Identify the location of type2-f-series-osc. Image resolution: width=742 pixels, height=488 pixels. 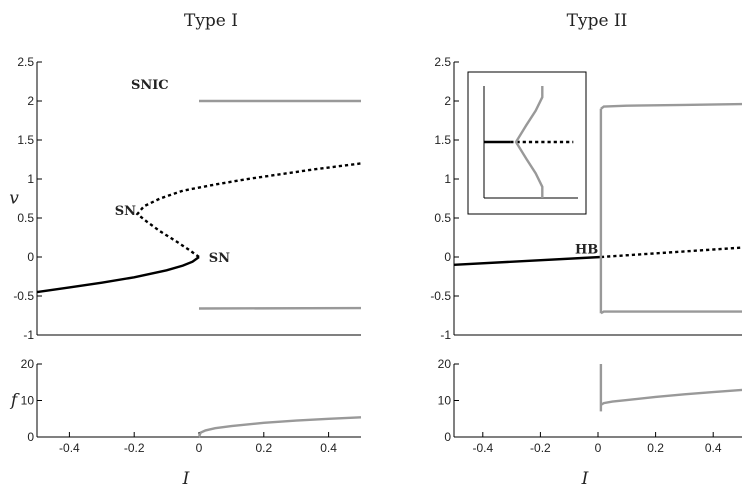
(671, 397).